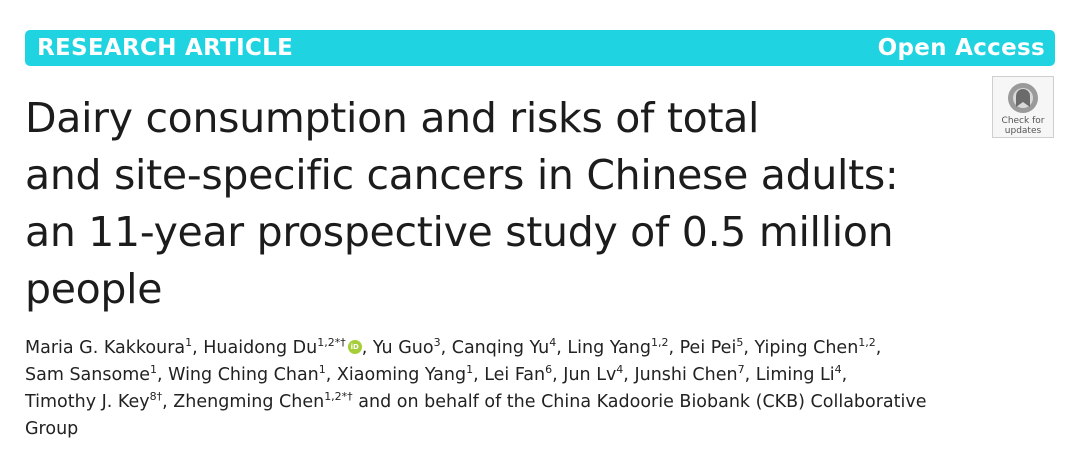 This screenshot has width=1080, height=460. Describe the element at coordinates (689, 374) in the screenshot. I see `author-name: Junshi Chen7` at that location.